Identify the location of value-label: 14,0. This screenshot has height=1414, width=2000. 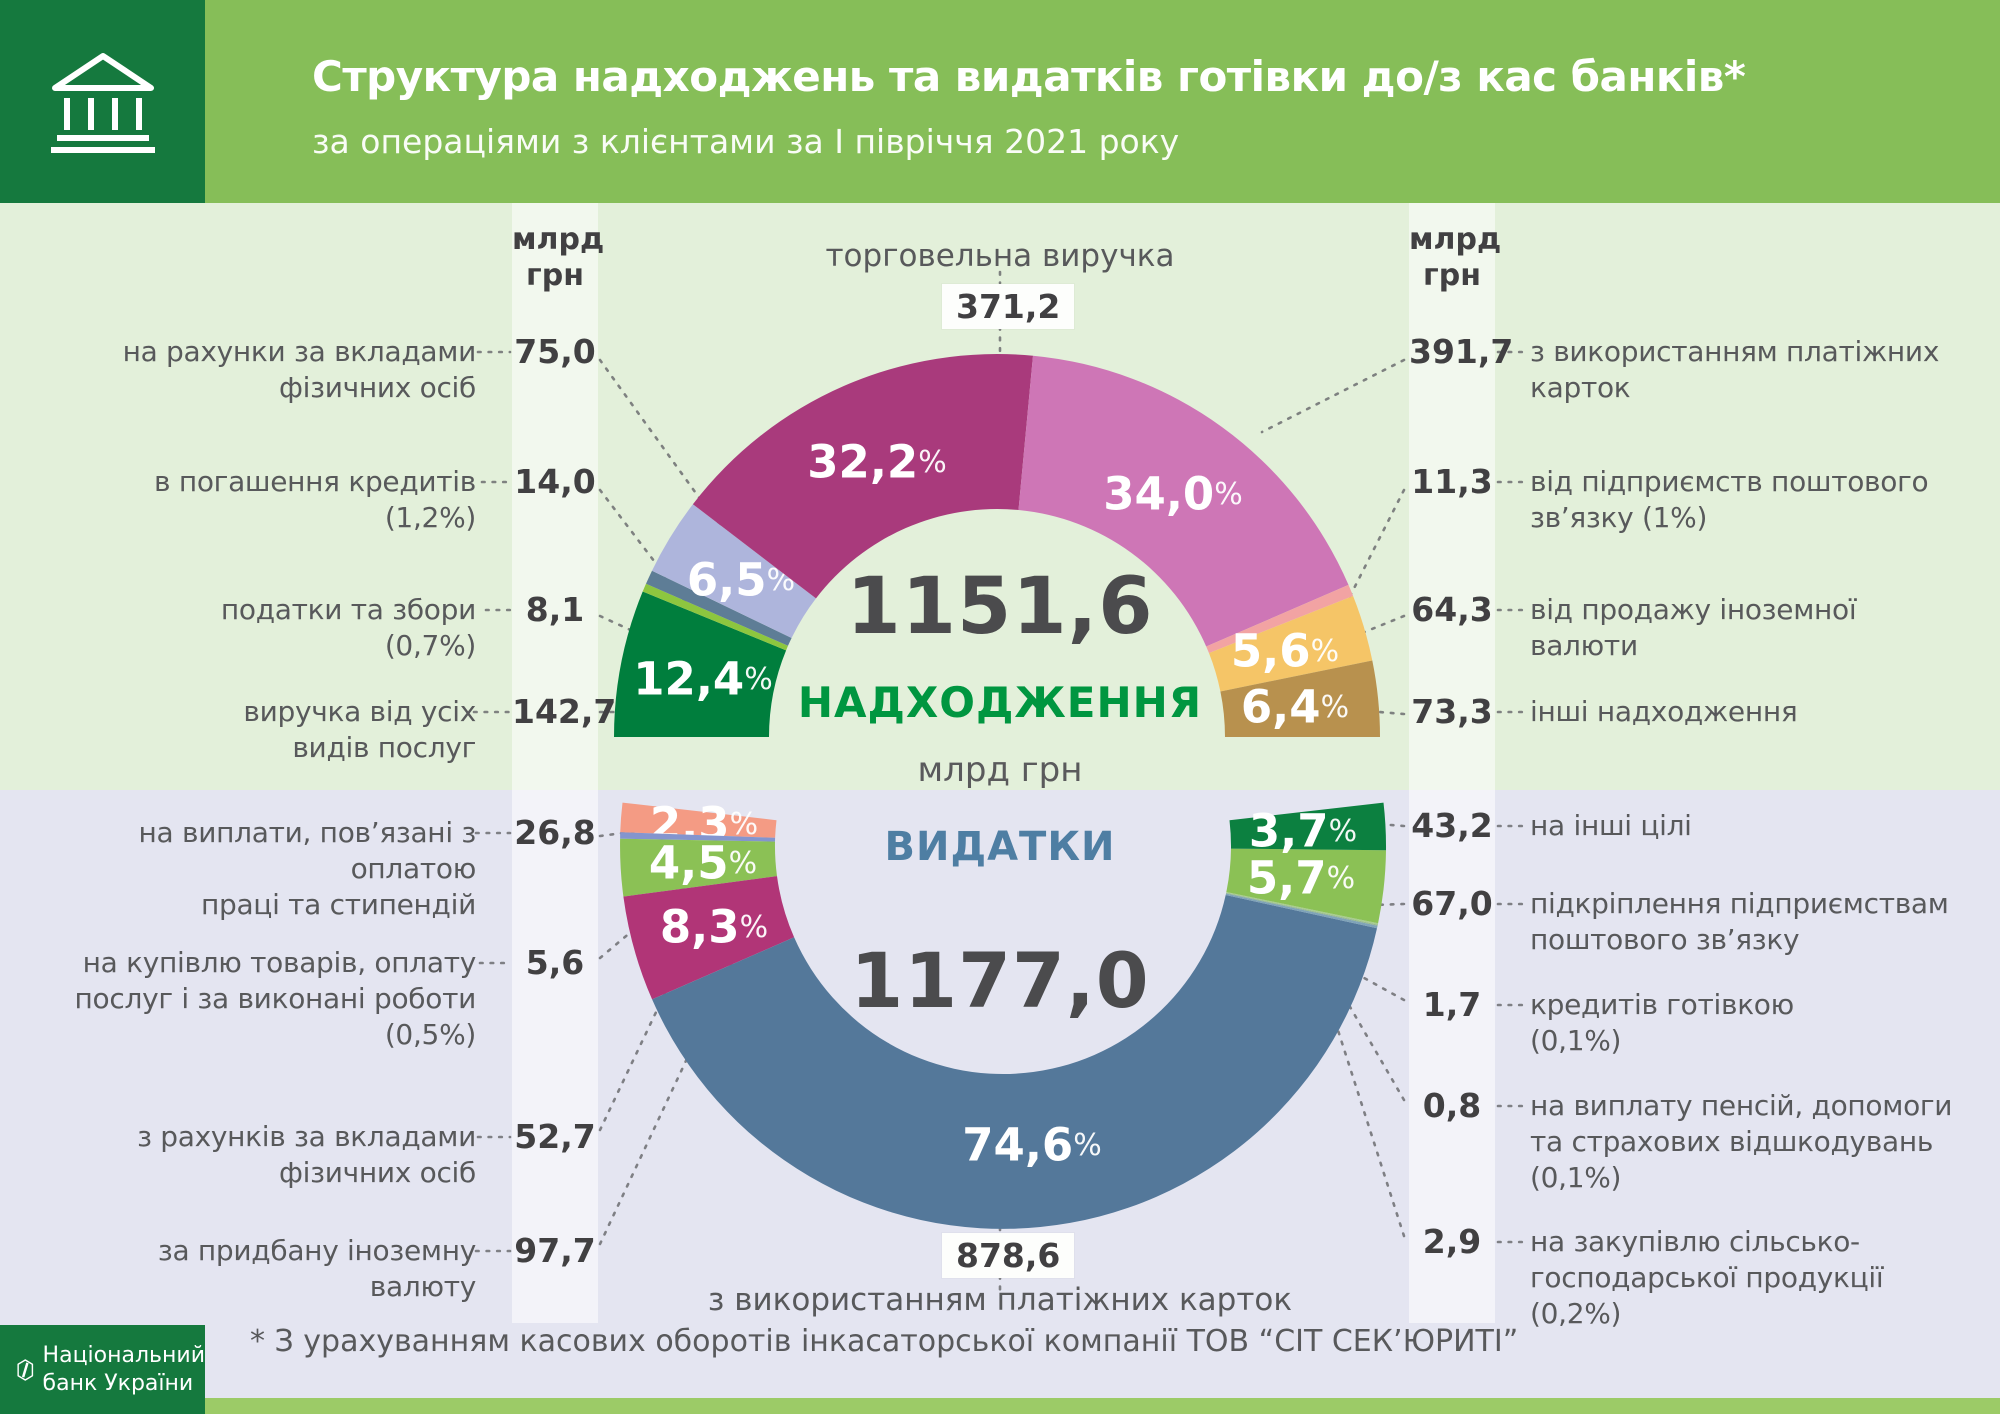
(555, 481).